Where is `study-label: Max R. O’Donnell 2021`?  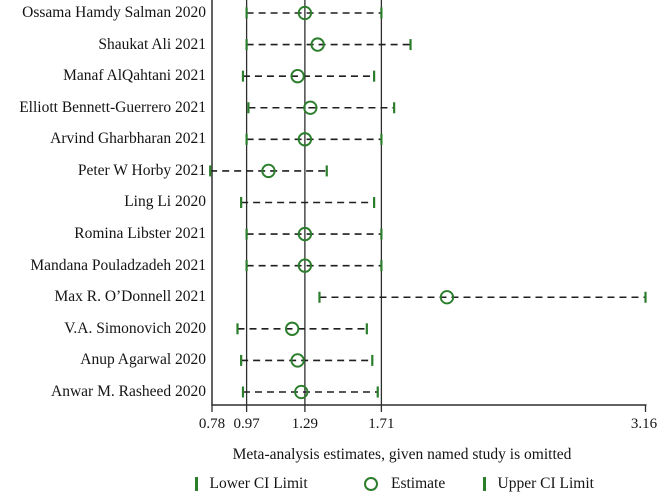
study-label: Max R. O’Donnell 2021 is located at coordinates (130, 297).